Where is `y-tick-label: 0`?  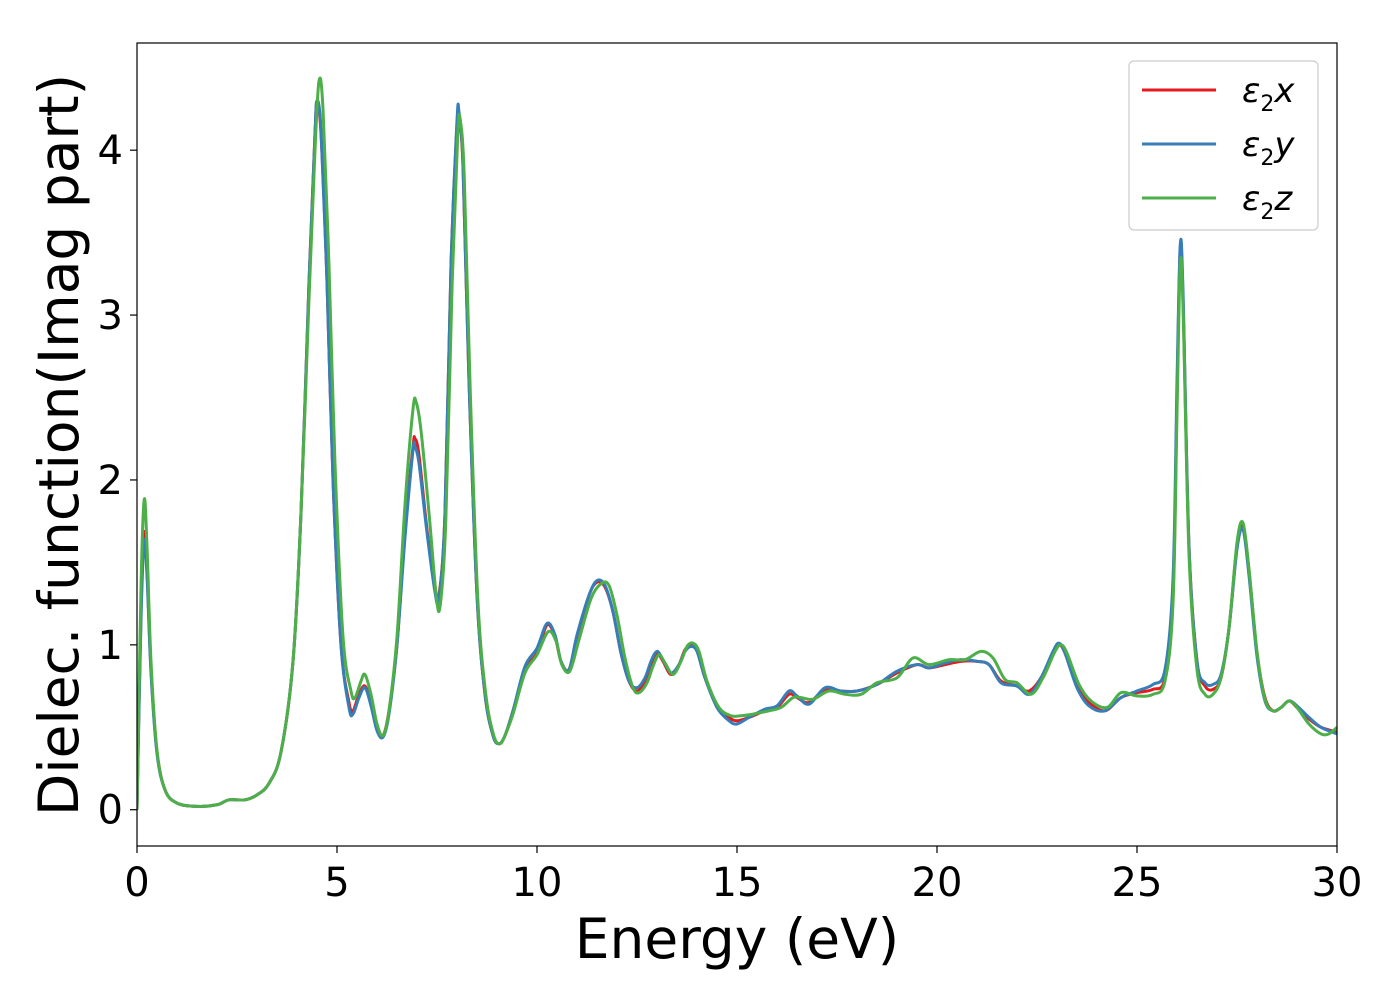 y-tick-label: 0 is located at coordinates (110, 811).